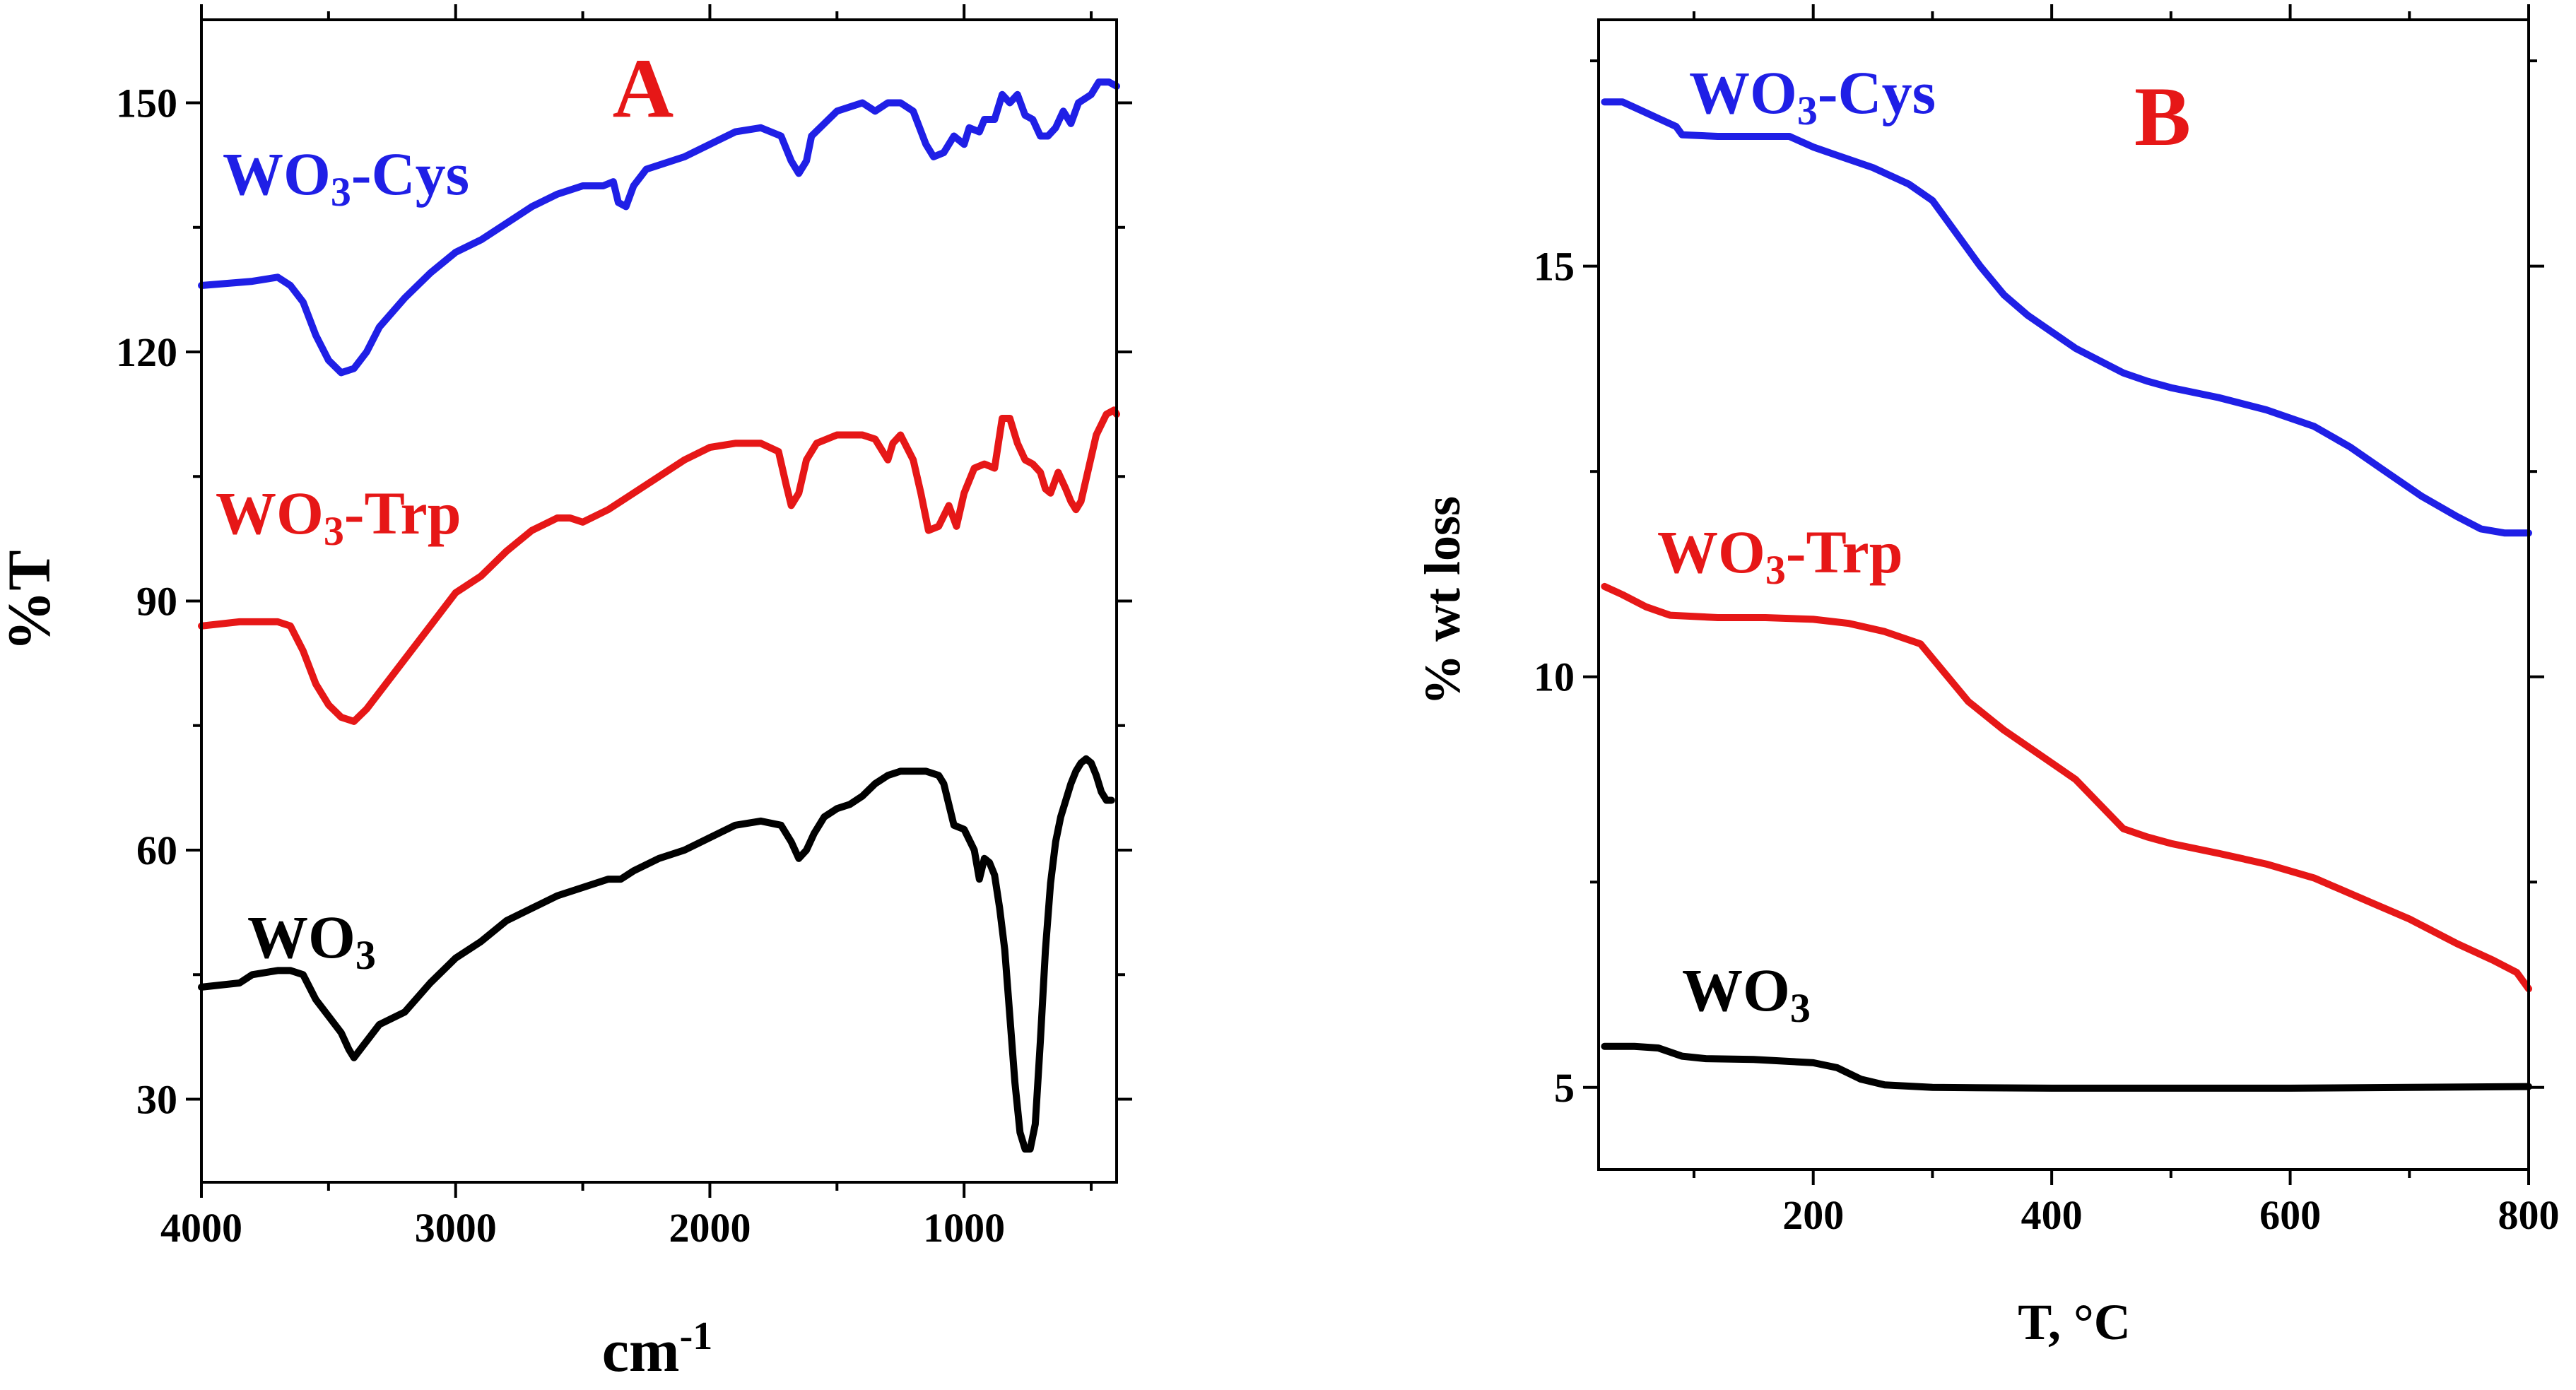 This screenshot has height=1390, width=2576. I want to click on x-axis-label: cm-1, so click(657, 1349).